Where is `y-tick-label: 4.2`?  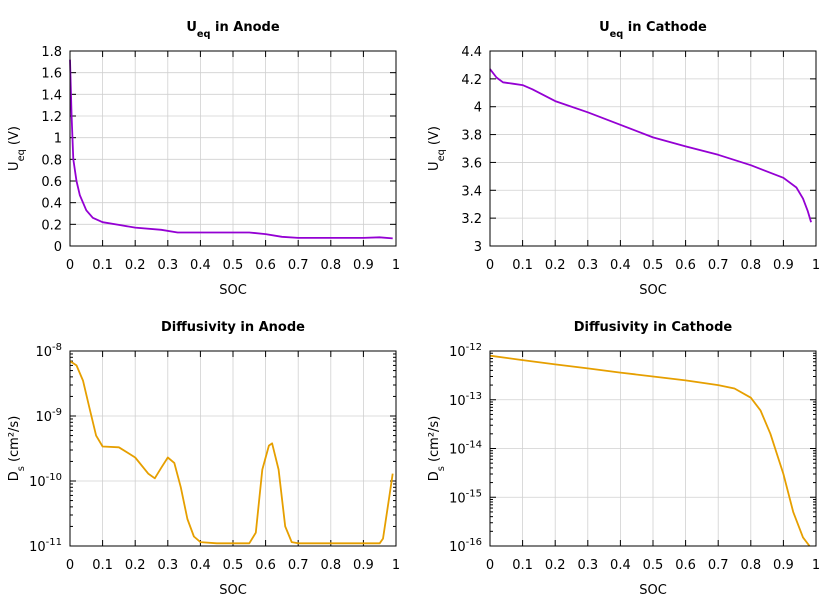
y-tick-label: 4.2 is located at coordinates (471, 80).